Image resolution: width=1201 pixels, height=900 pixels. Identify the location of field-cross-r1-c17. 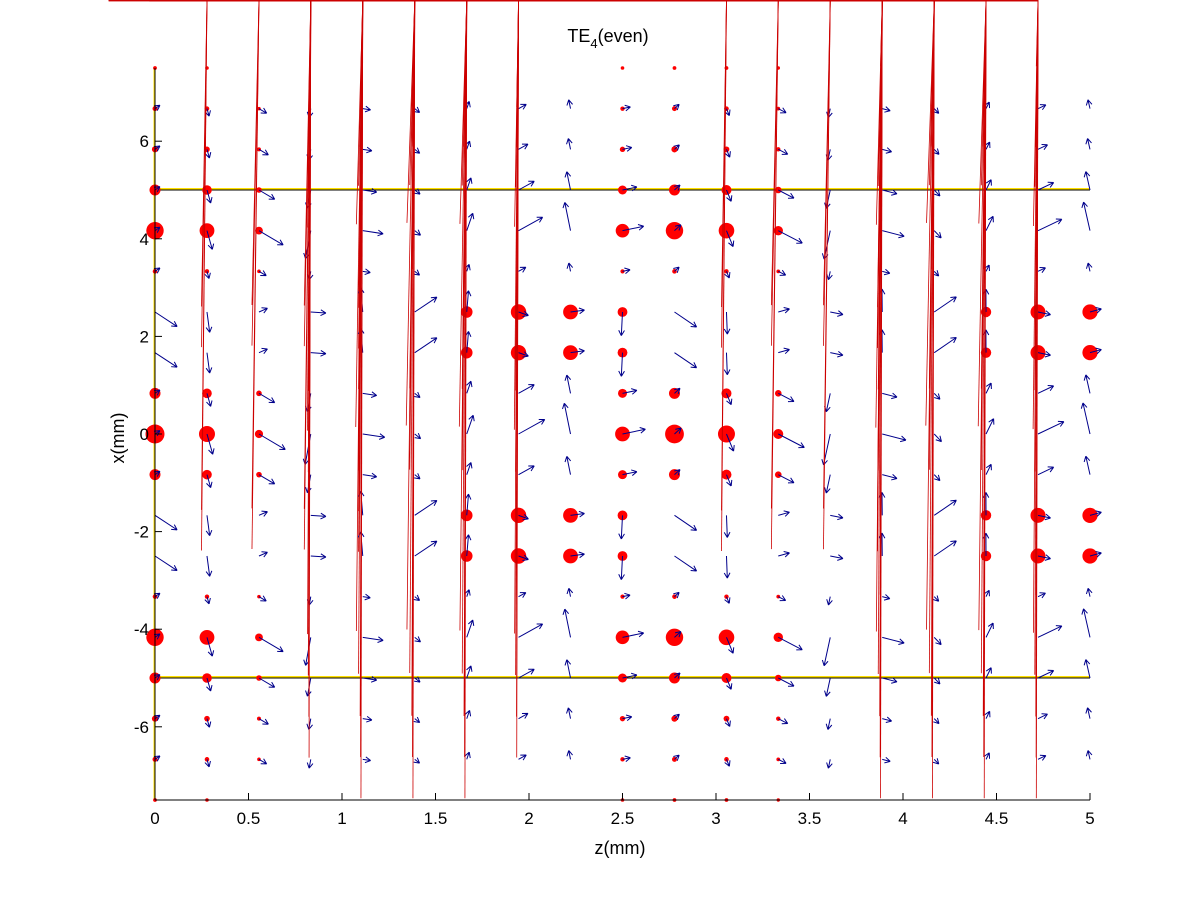
(573, 55).